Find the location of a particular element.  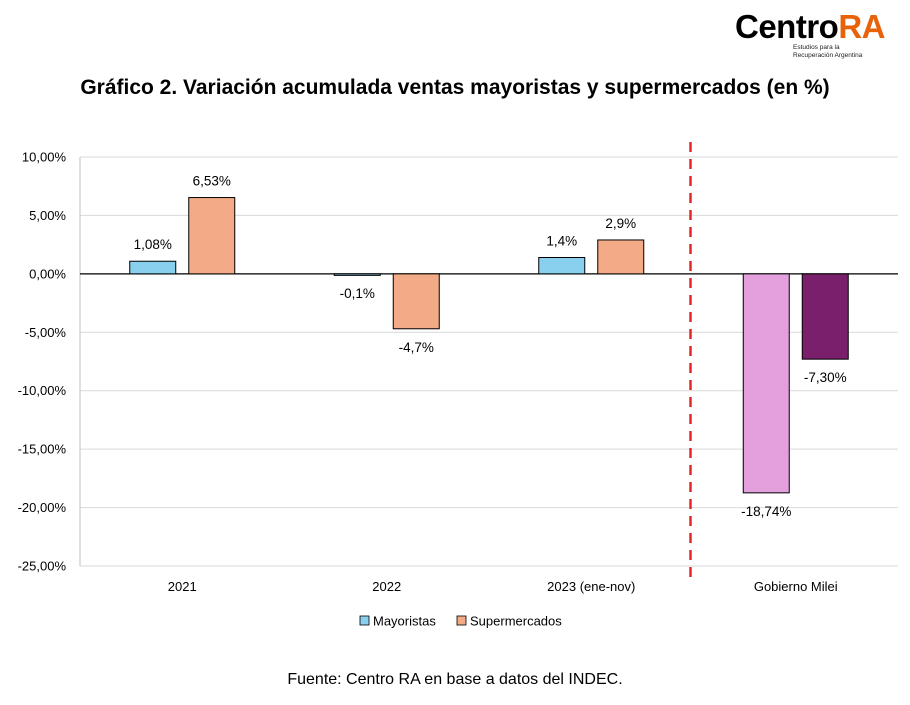

y-tick-label: 10,00% is located at coordinates (44, 157).